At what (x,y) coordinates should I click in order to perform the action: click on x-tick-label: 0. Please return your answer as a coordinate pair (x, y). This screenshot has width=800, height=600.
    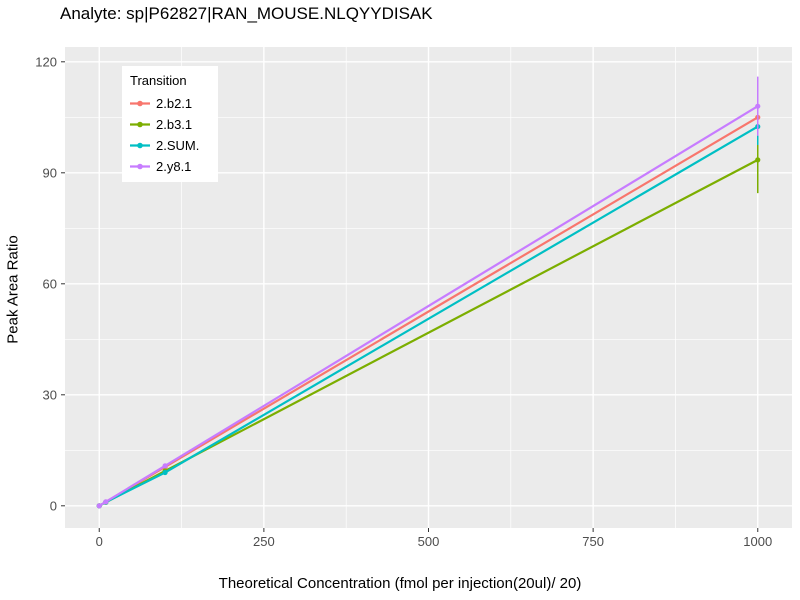
    Looking at the image, I should click on (99, 541).